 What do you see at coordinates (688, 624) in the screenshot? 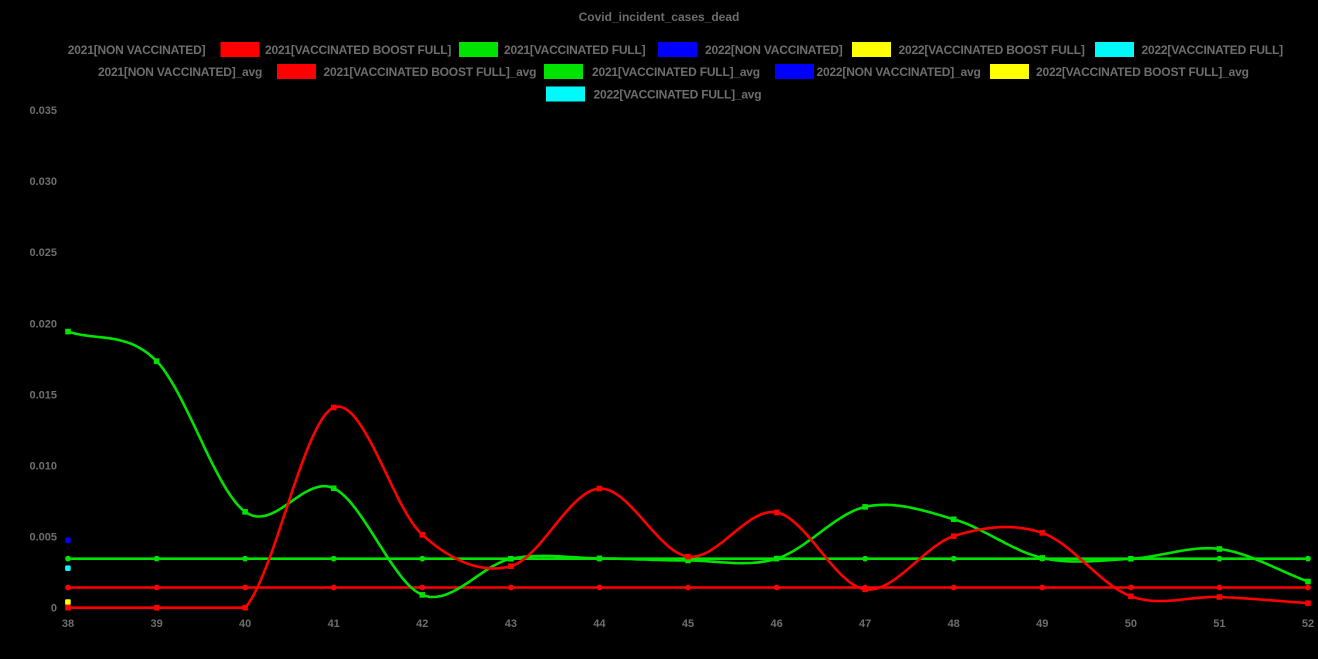
I see `svg-text: 45` at bounding box center [688, 624].